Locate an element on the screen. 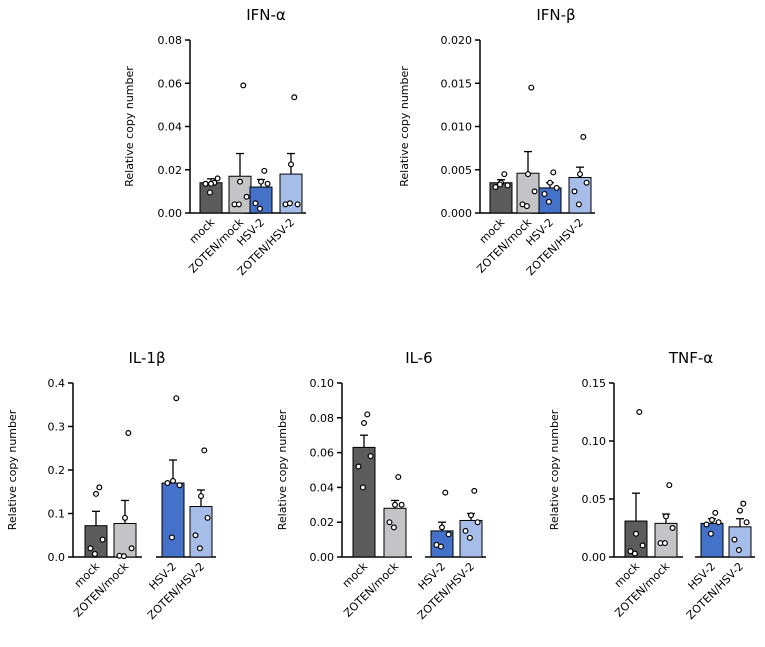 The height and width of the screenshot is (647, 765). y-tick-label: 0.1 is located at coordinates (57, 514).